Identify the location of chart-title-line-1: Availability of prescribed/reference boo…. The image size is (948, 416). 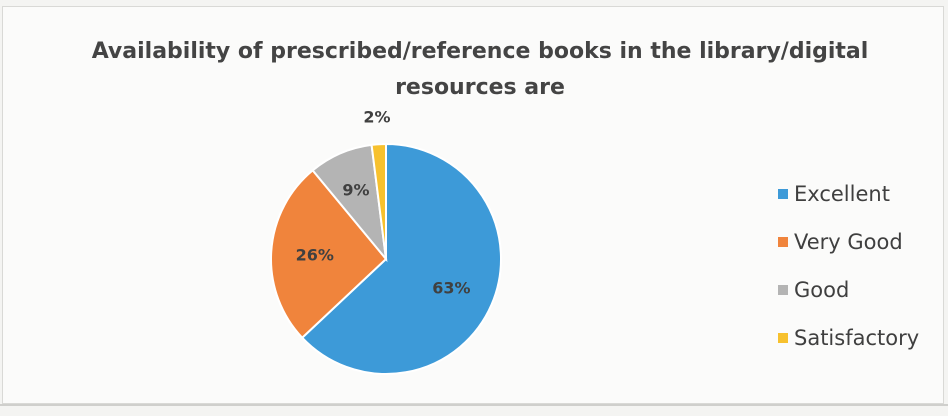
(480, 51).